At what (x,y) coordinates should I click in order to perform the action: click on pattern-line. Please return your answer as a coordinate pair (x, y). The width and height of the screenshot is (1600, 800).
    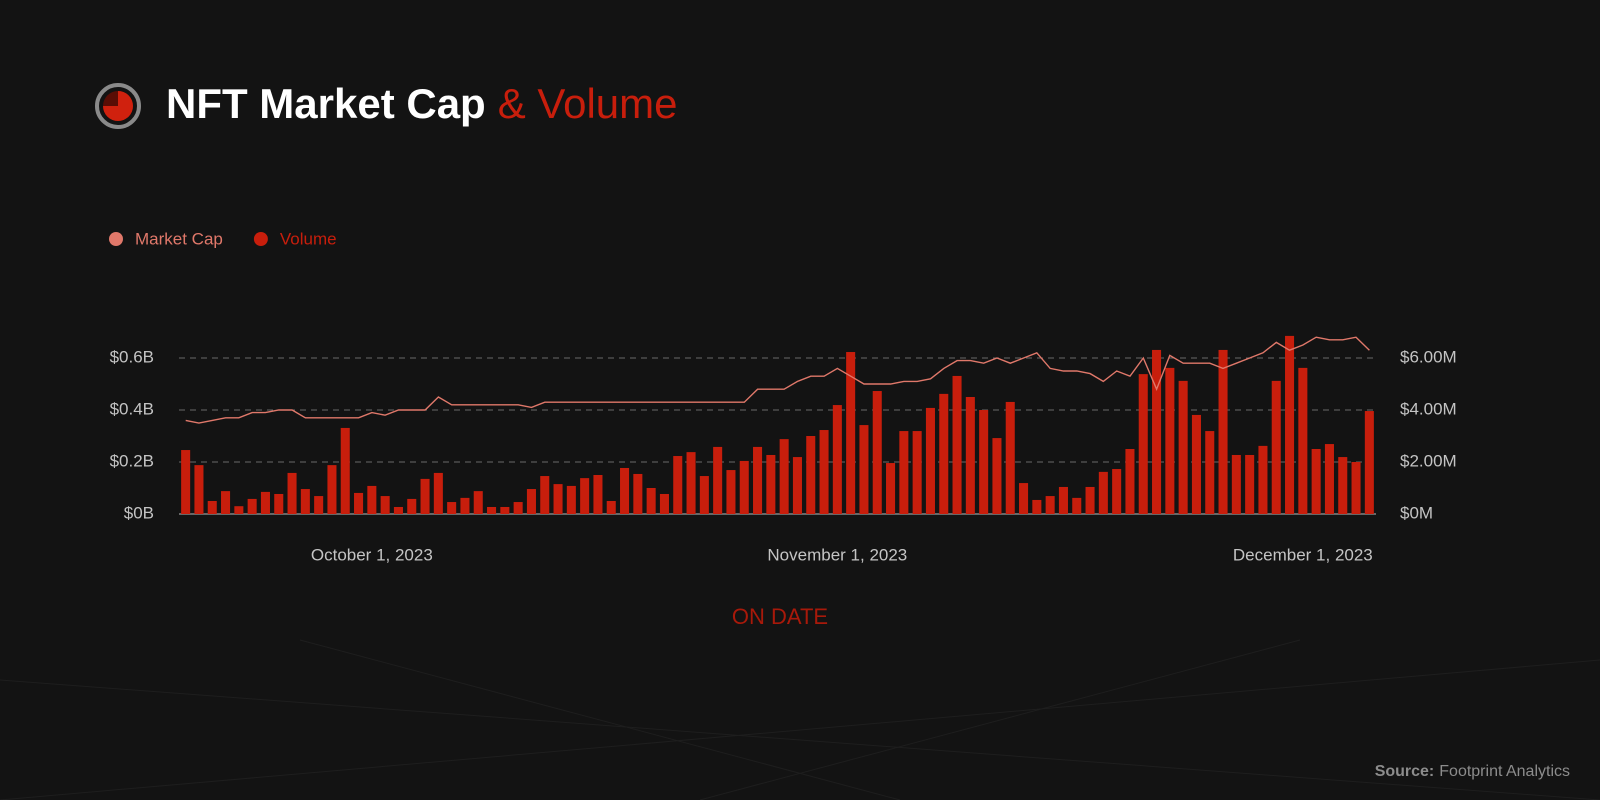
    Looking at the image, I should click on (1000, 719).